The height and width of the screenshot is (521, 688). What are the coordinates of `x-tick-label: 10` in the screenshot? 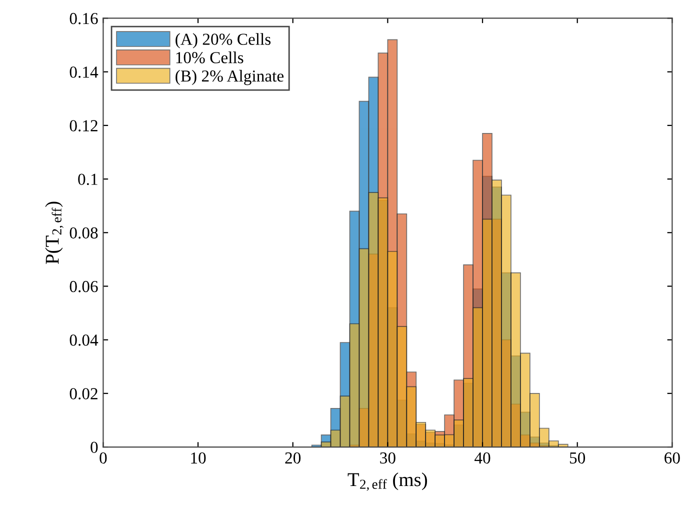 It's located at (198, 458).